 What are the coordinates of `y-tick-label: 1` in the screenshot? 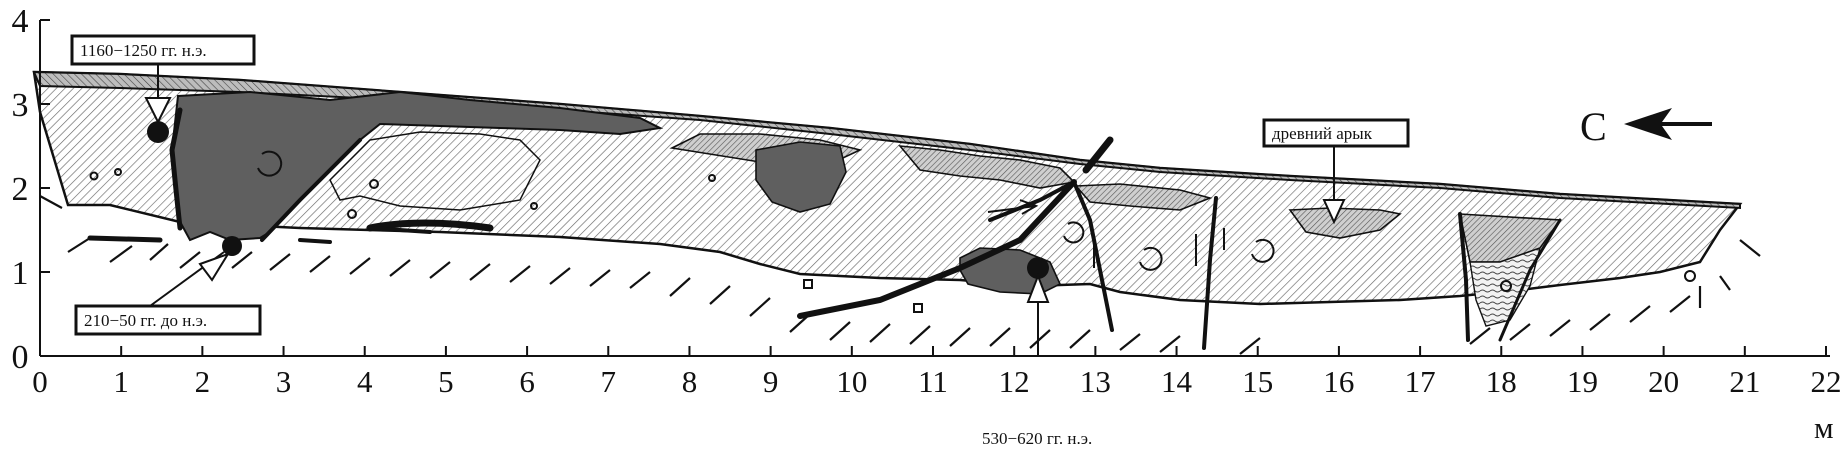 It's located at (20, 273).